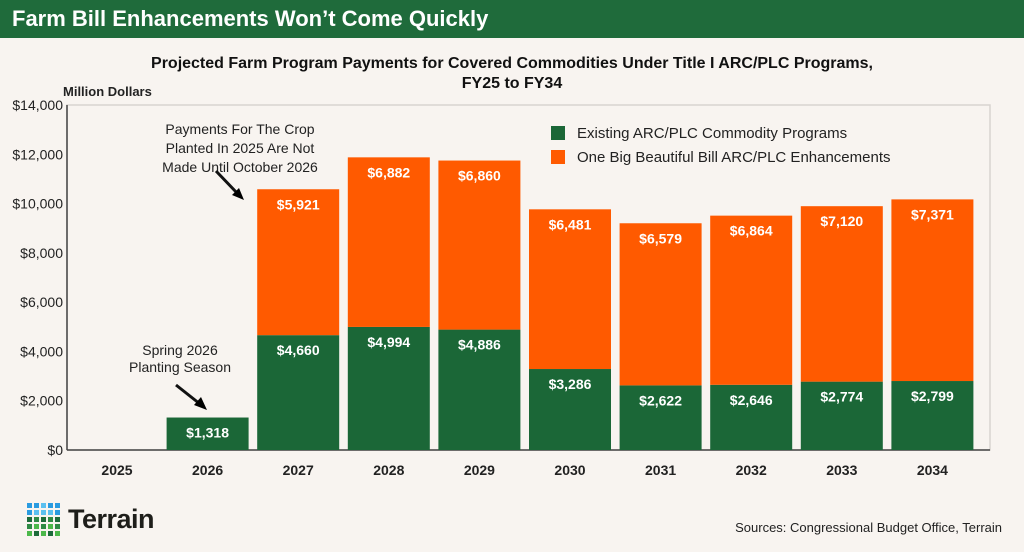 The image size is (1024, 552). What do you see at coordinates (570, 224) in the screenshot?
I see `data-label: $6,481` at bounding box center [570, 224].